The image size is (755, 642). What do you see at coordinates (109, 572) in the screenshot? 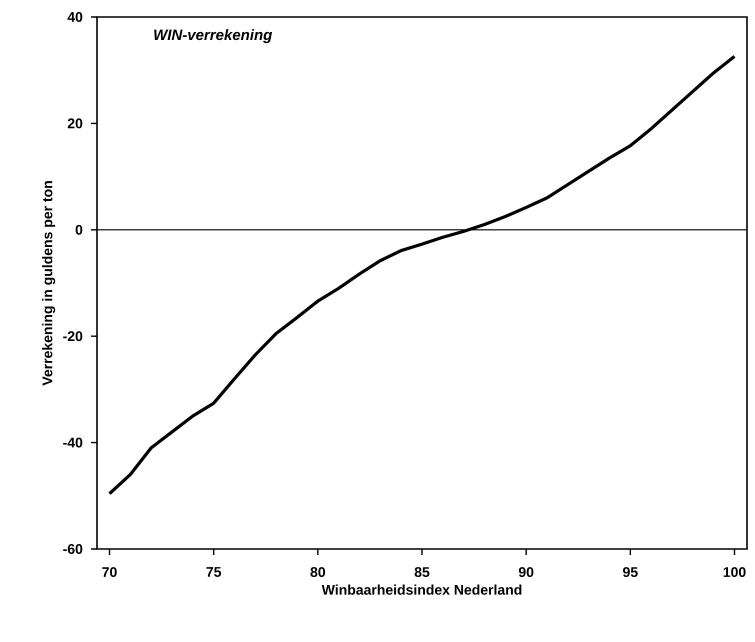
I see `x-tick-label: 70` at bounding box center [109, 572].